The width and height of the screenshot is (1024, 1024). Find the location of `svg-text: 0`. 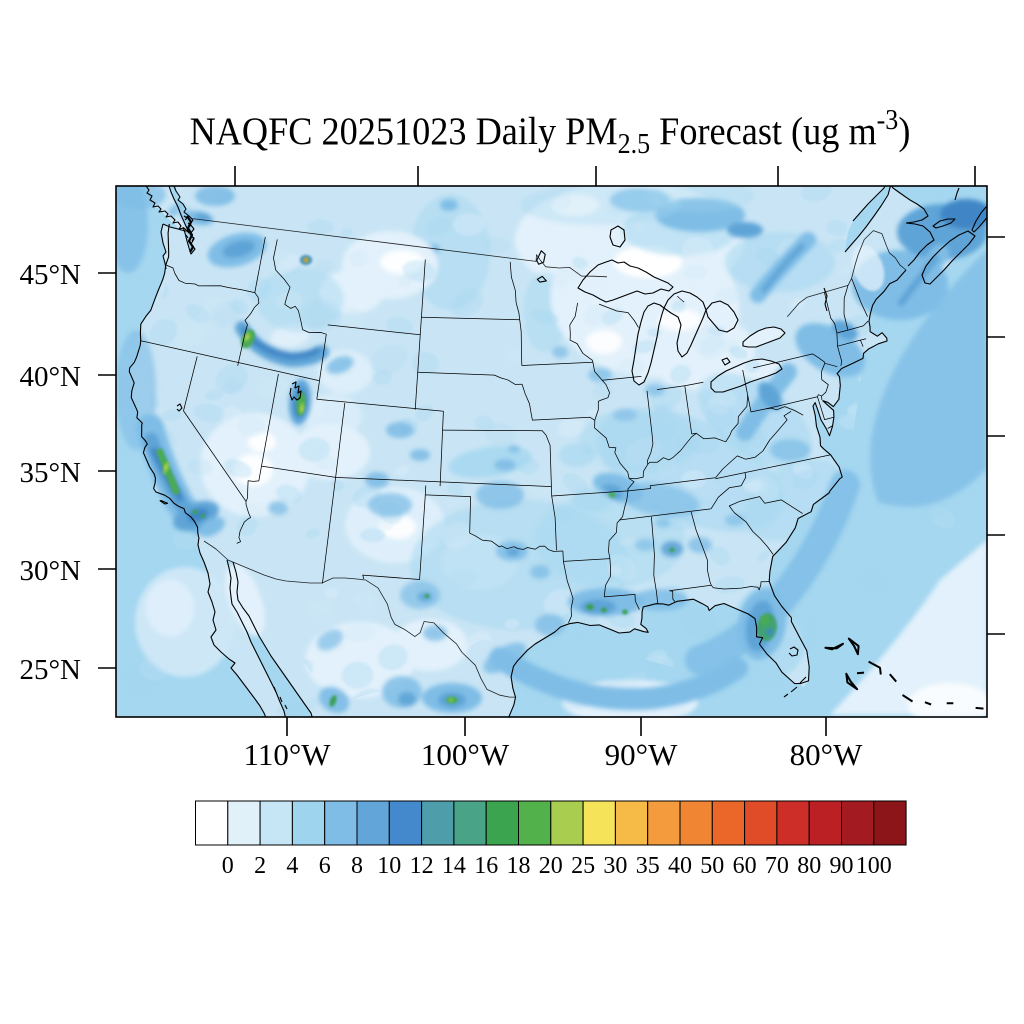

svg-text: 0 is located at coordinates (228, 866).